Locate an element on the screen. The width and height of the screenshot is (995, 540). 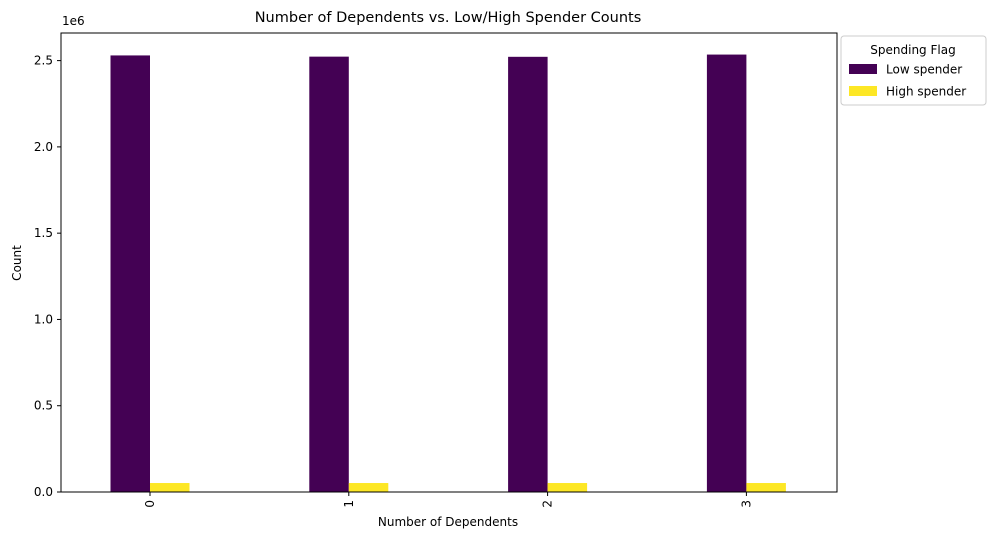
legend-label-high-spender: High spender is located at coordinates (926, 92).